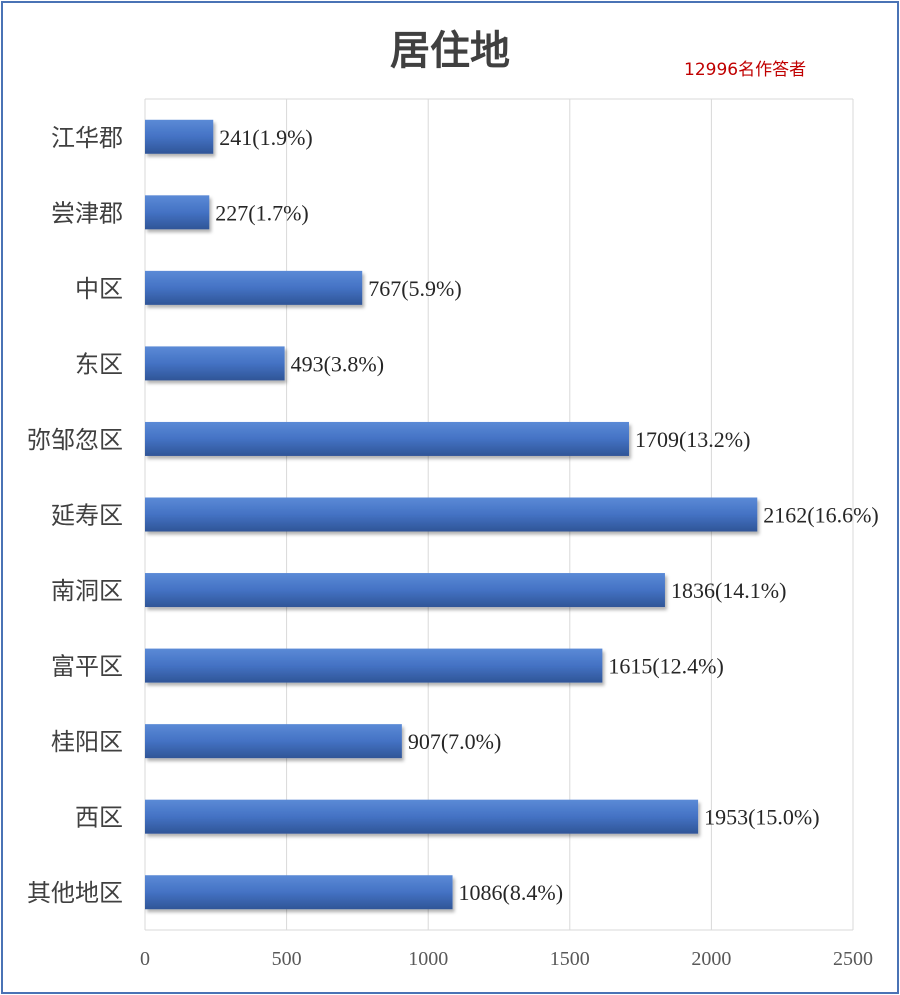  What do you see at coordinates (261, 212) in the screenshot?
I see `data-label: 227(1.7%)` at bounding box center [261, 212].